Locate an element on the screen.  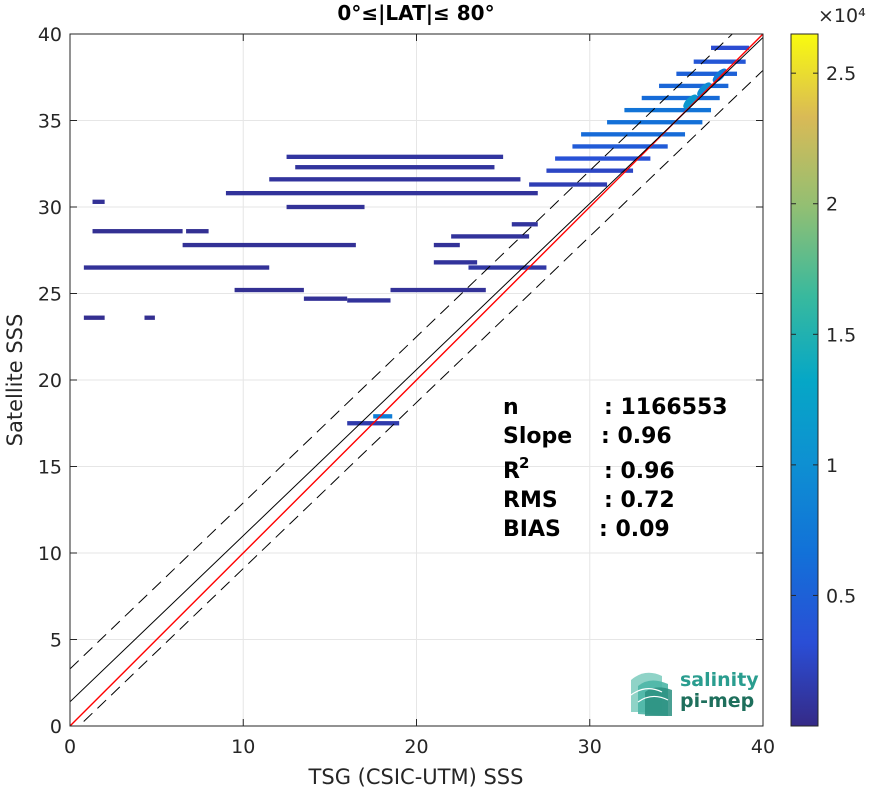
stat-label: n is located at coordinates (511, 407).